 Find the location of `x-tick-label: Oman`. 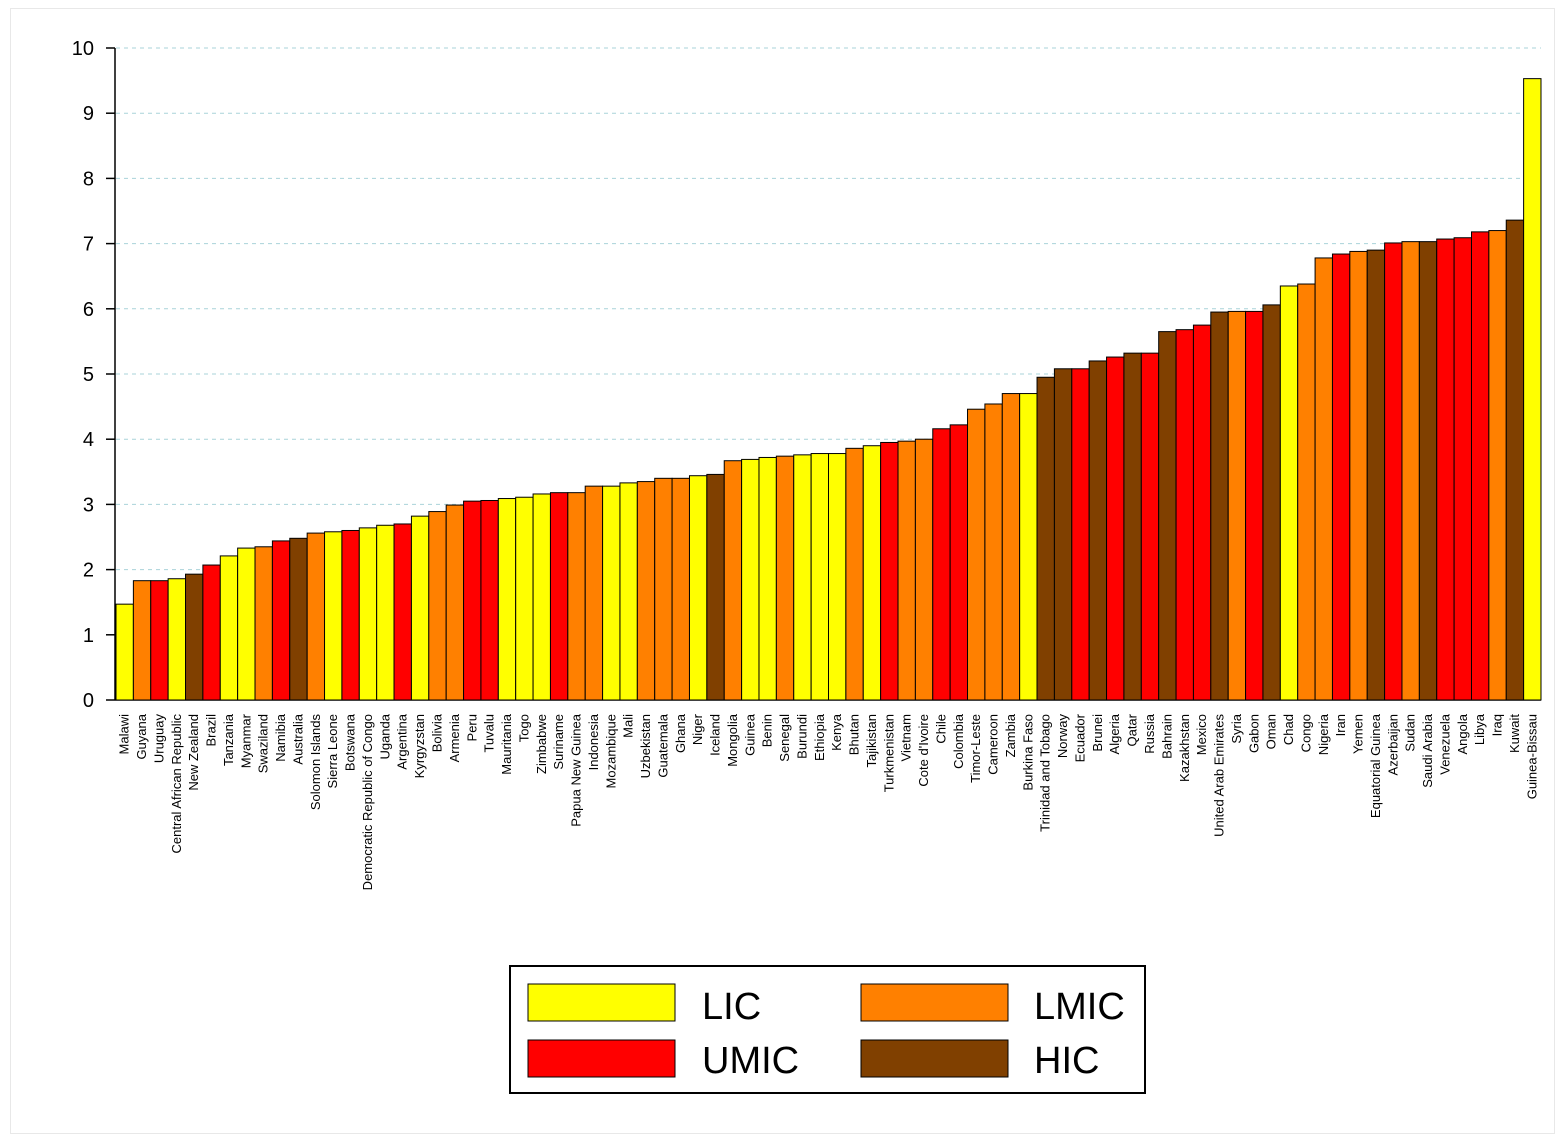

x-tick-label: Oman is located at coordinates (1271, 731).